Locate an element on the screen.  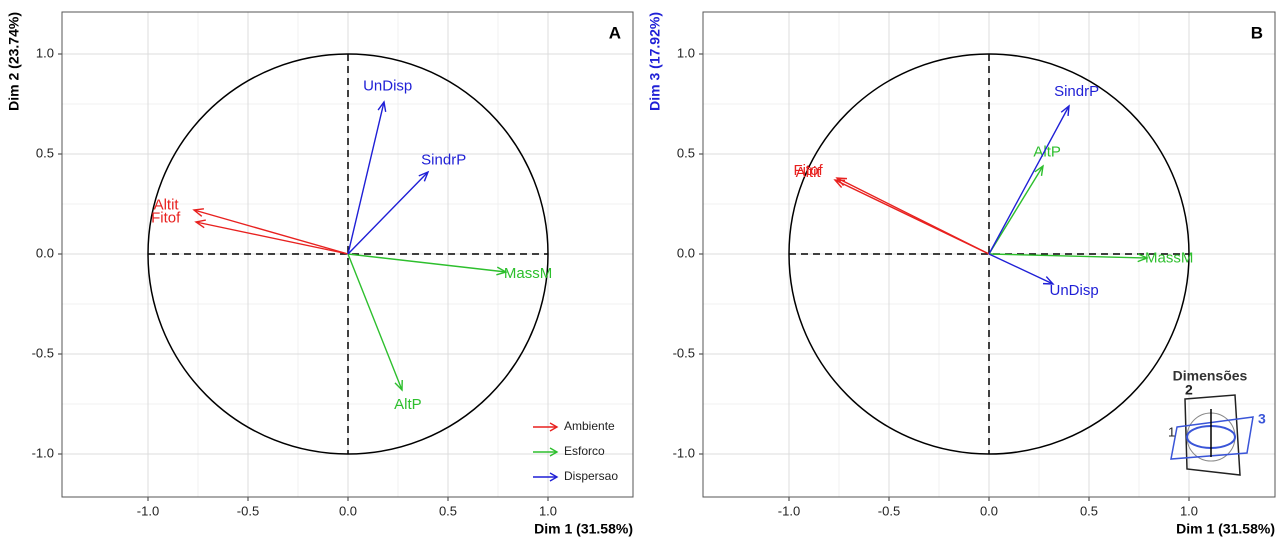
y-axis-label: Dim 2 (23.74%) is located at coordinates (14, 61).